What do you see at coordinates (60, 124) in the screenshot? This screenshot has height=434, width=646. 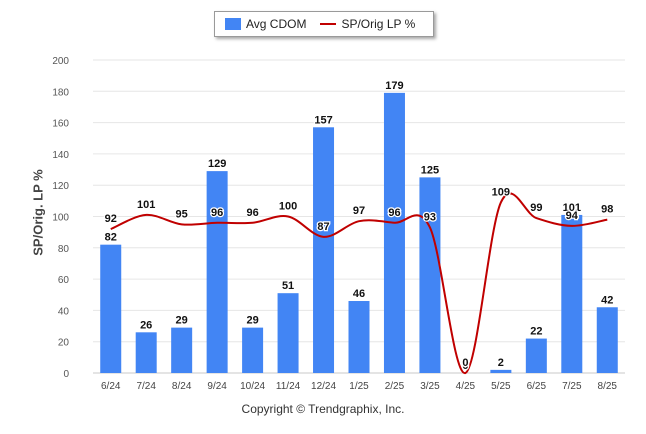 I see `y-tick-label: 160` at bounding box center [60, 124].